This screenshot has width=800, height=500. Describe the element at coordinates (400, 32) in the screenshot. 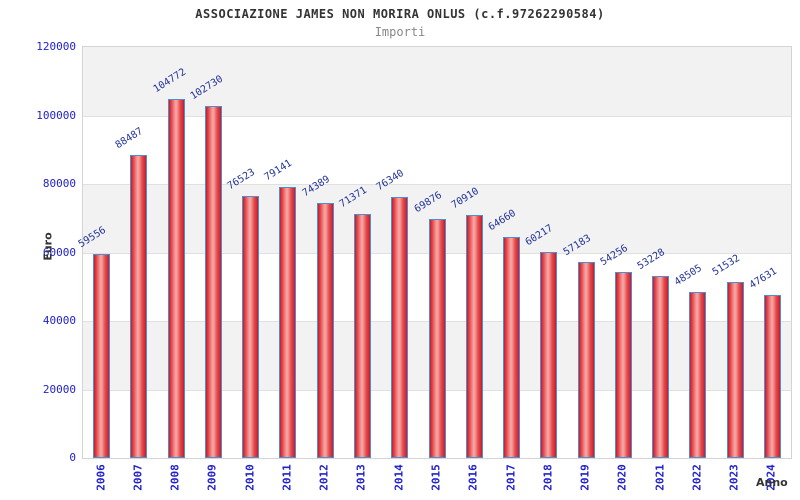

I see `chart-subtitle: Importi` at that location.